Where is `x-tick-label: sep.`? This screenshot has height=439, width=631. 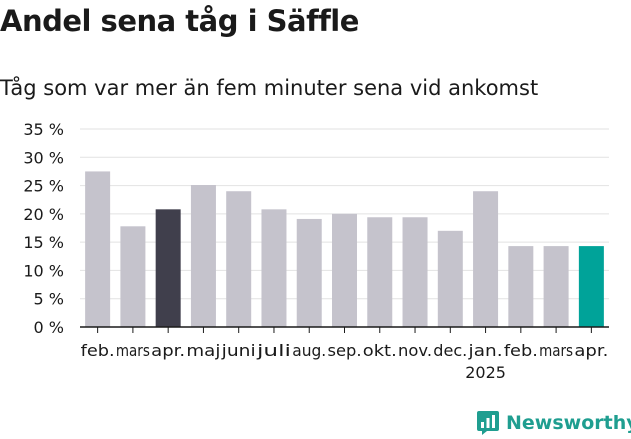 x-tick-label: sep. is located at coordinates (345, 350).